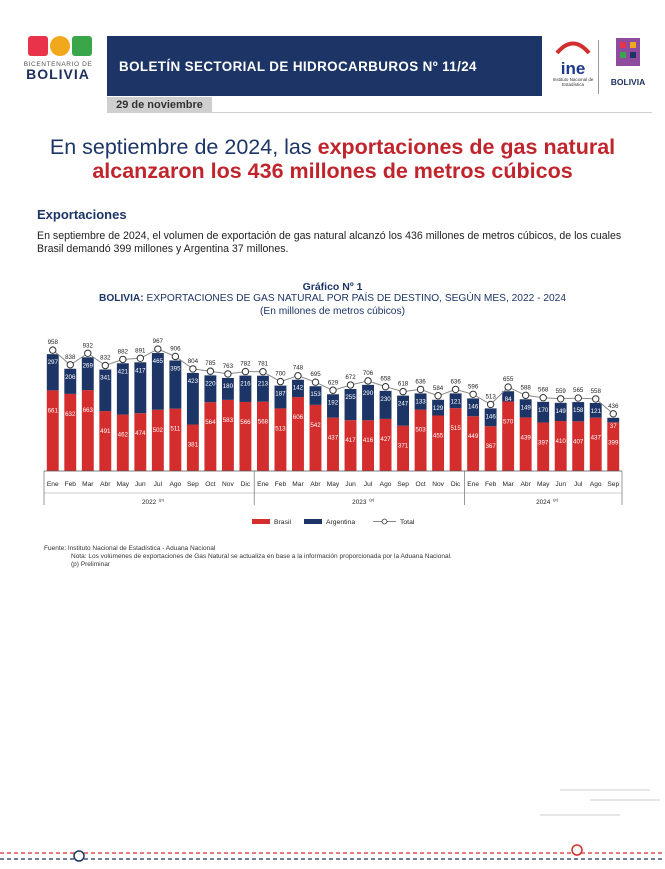  I want to click on label-argentina: 417, so click(140, 370).